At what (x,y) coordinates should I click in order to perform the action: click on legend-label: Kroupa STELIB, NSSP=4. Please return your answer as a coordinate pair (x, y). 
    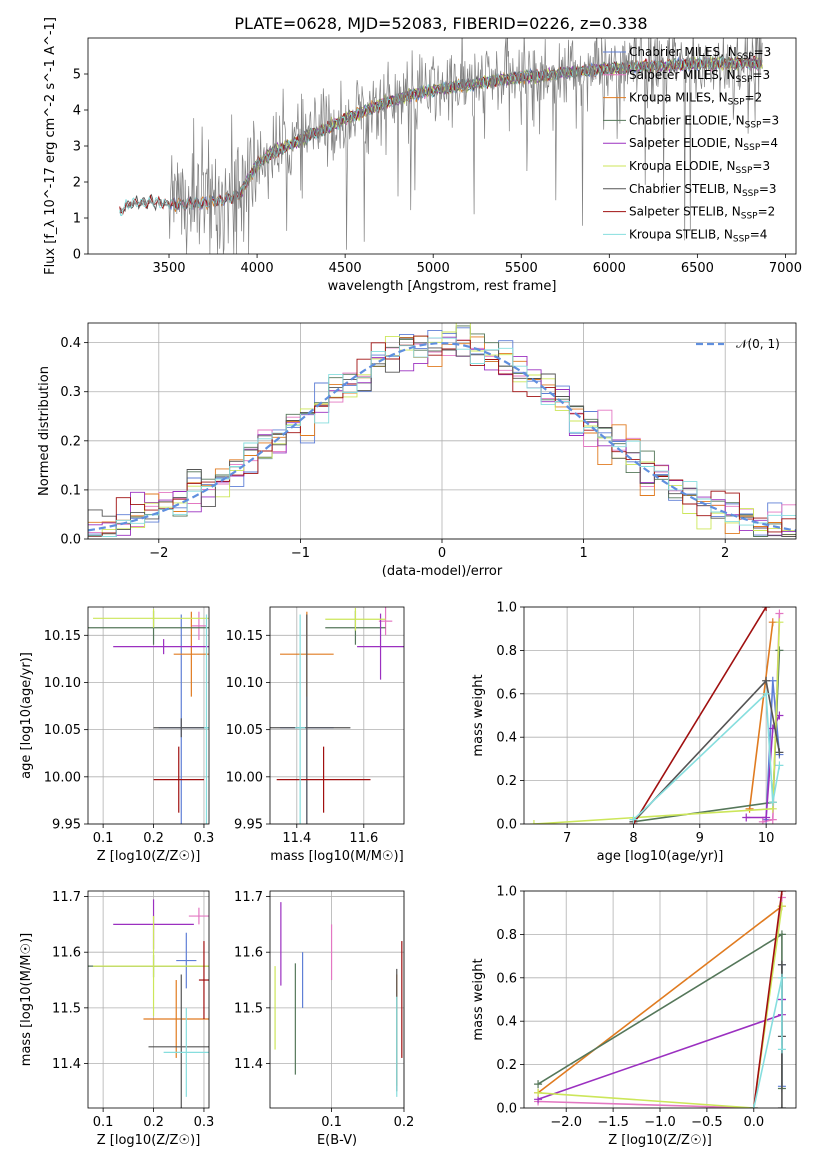
    Looking at the image, I should click on (698, 235).